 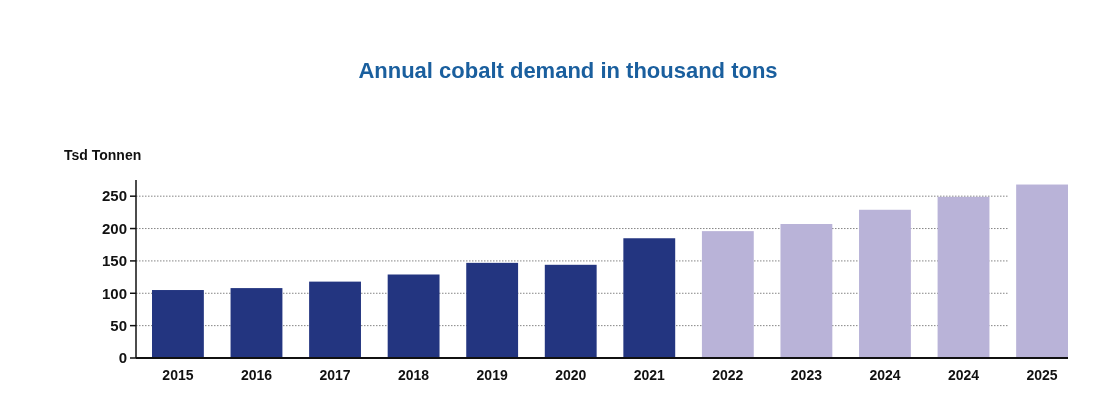 I want to click on x-tick-label: 2022, so click(x=728, y=375).